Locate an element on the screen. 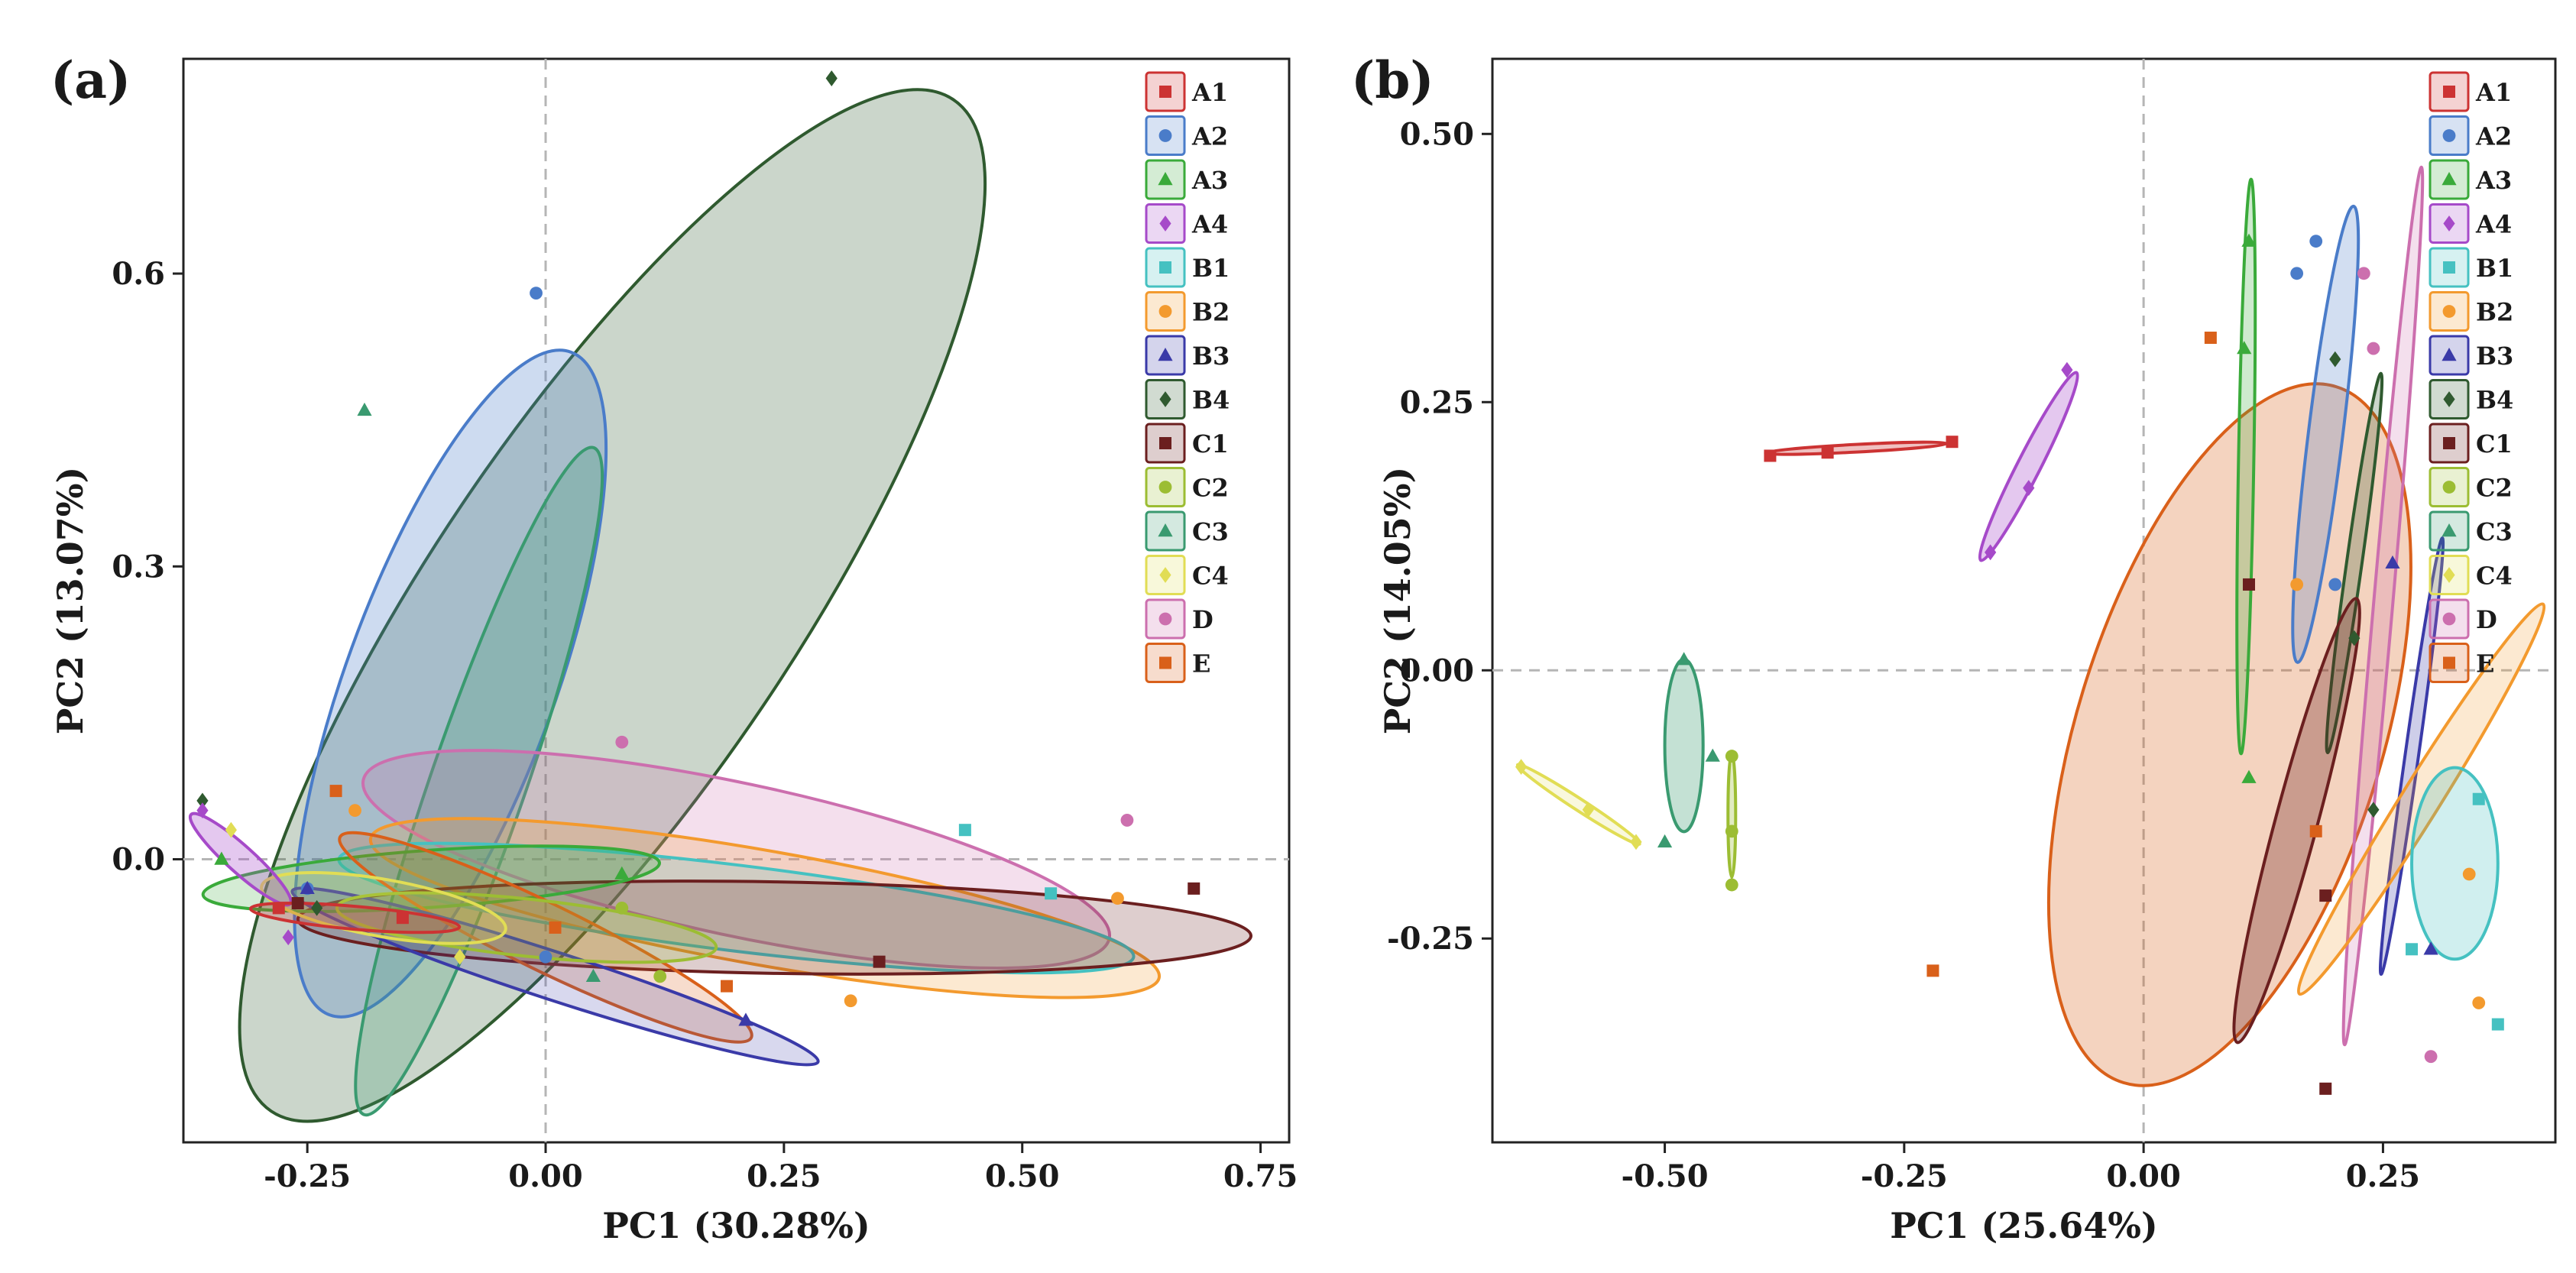 This screenshot has height=1273, width=2576. ellipse-A4 is located at coordinates (2028, 467).